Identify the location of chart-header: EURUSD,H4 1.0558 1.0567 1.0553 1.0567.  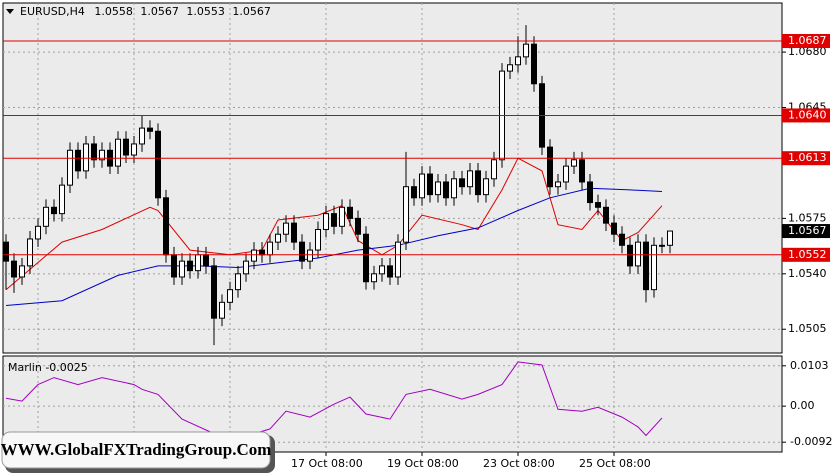
(145, 11).